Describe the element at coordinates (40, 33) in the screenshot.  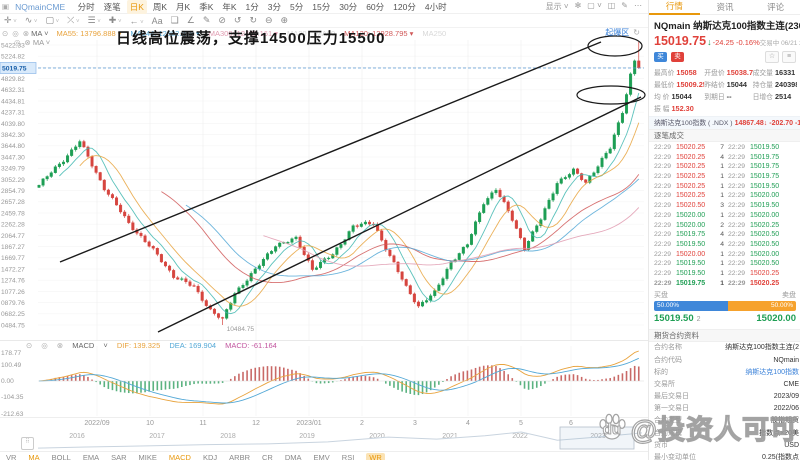
I see `ma-group-label: MA ˅` at that location.